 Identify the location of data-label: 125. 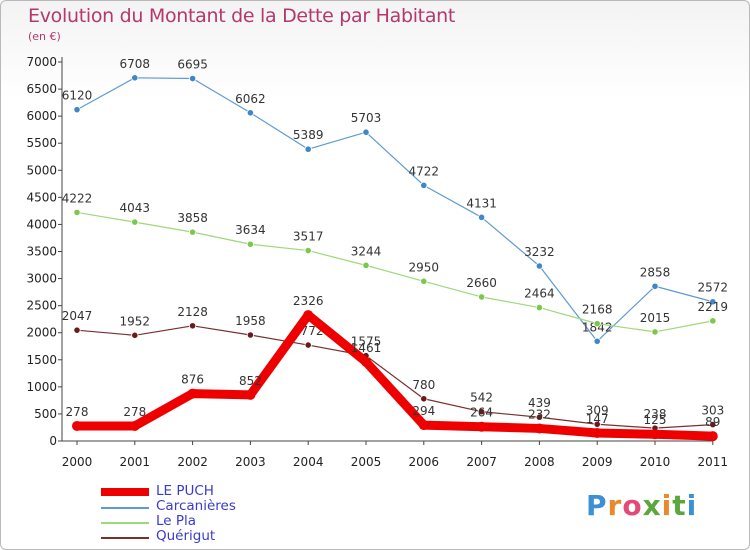
(655, 420).